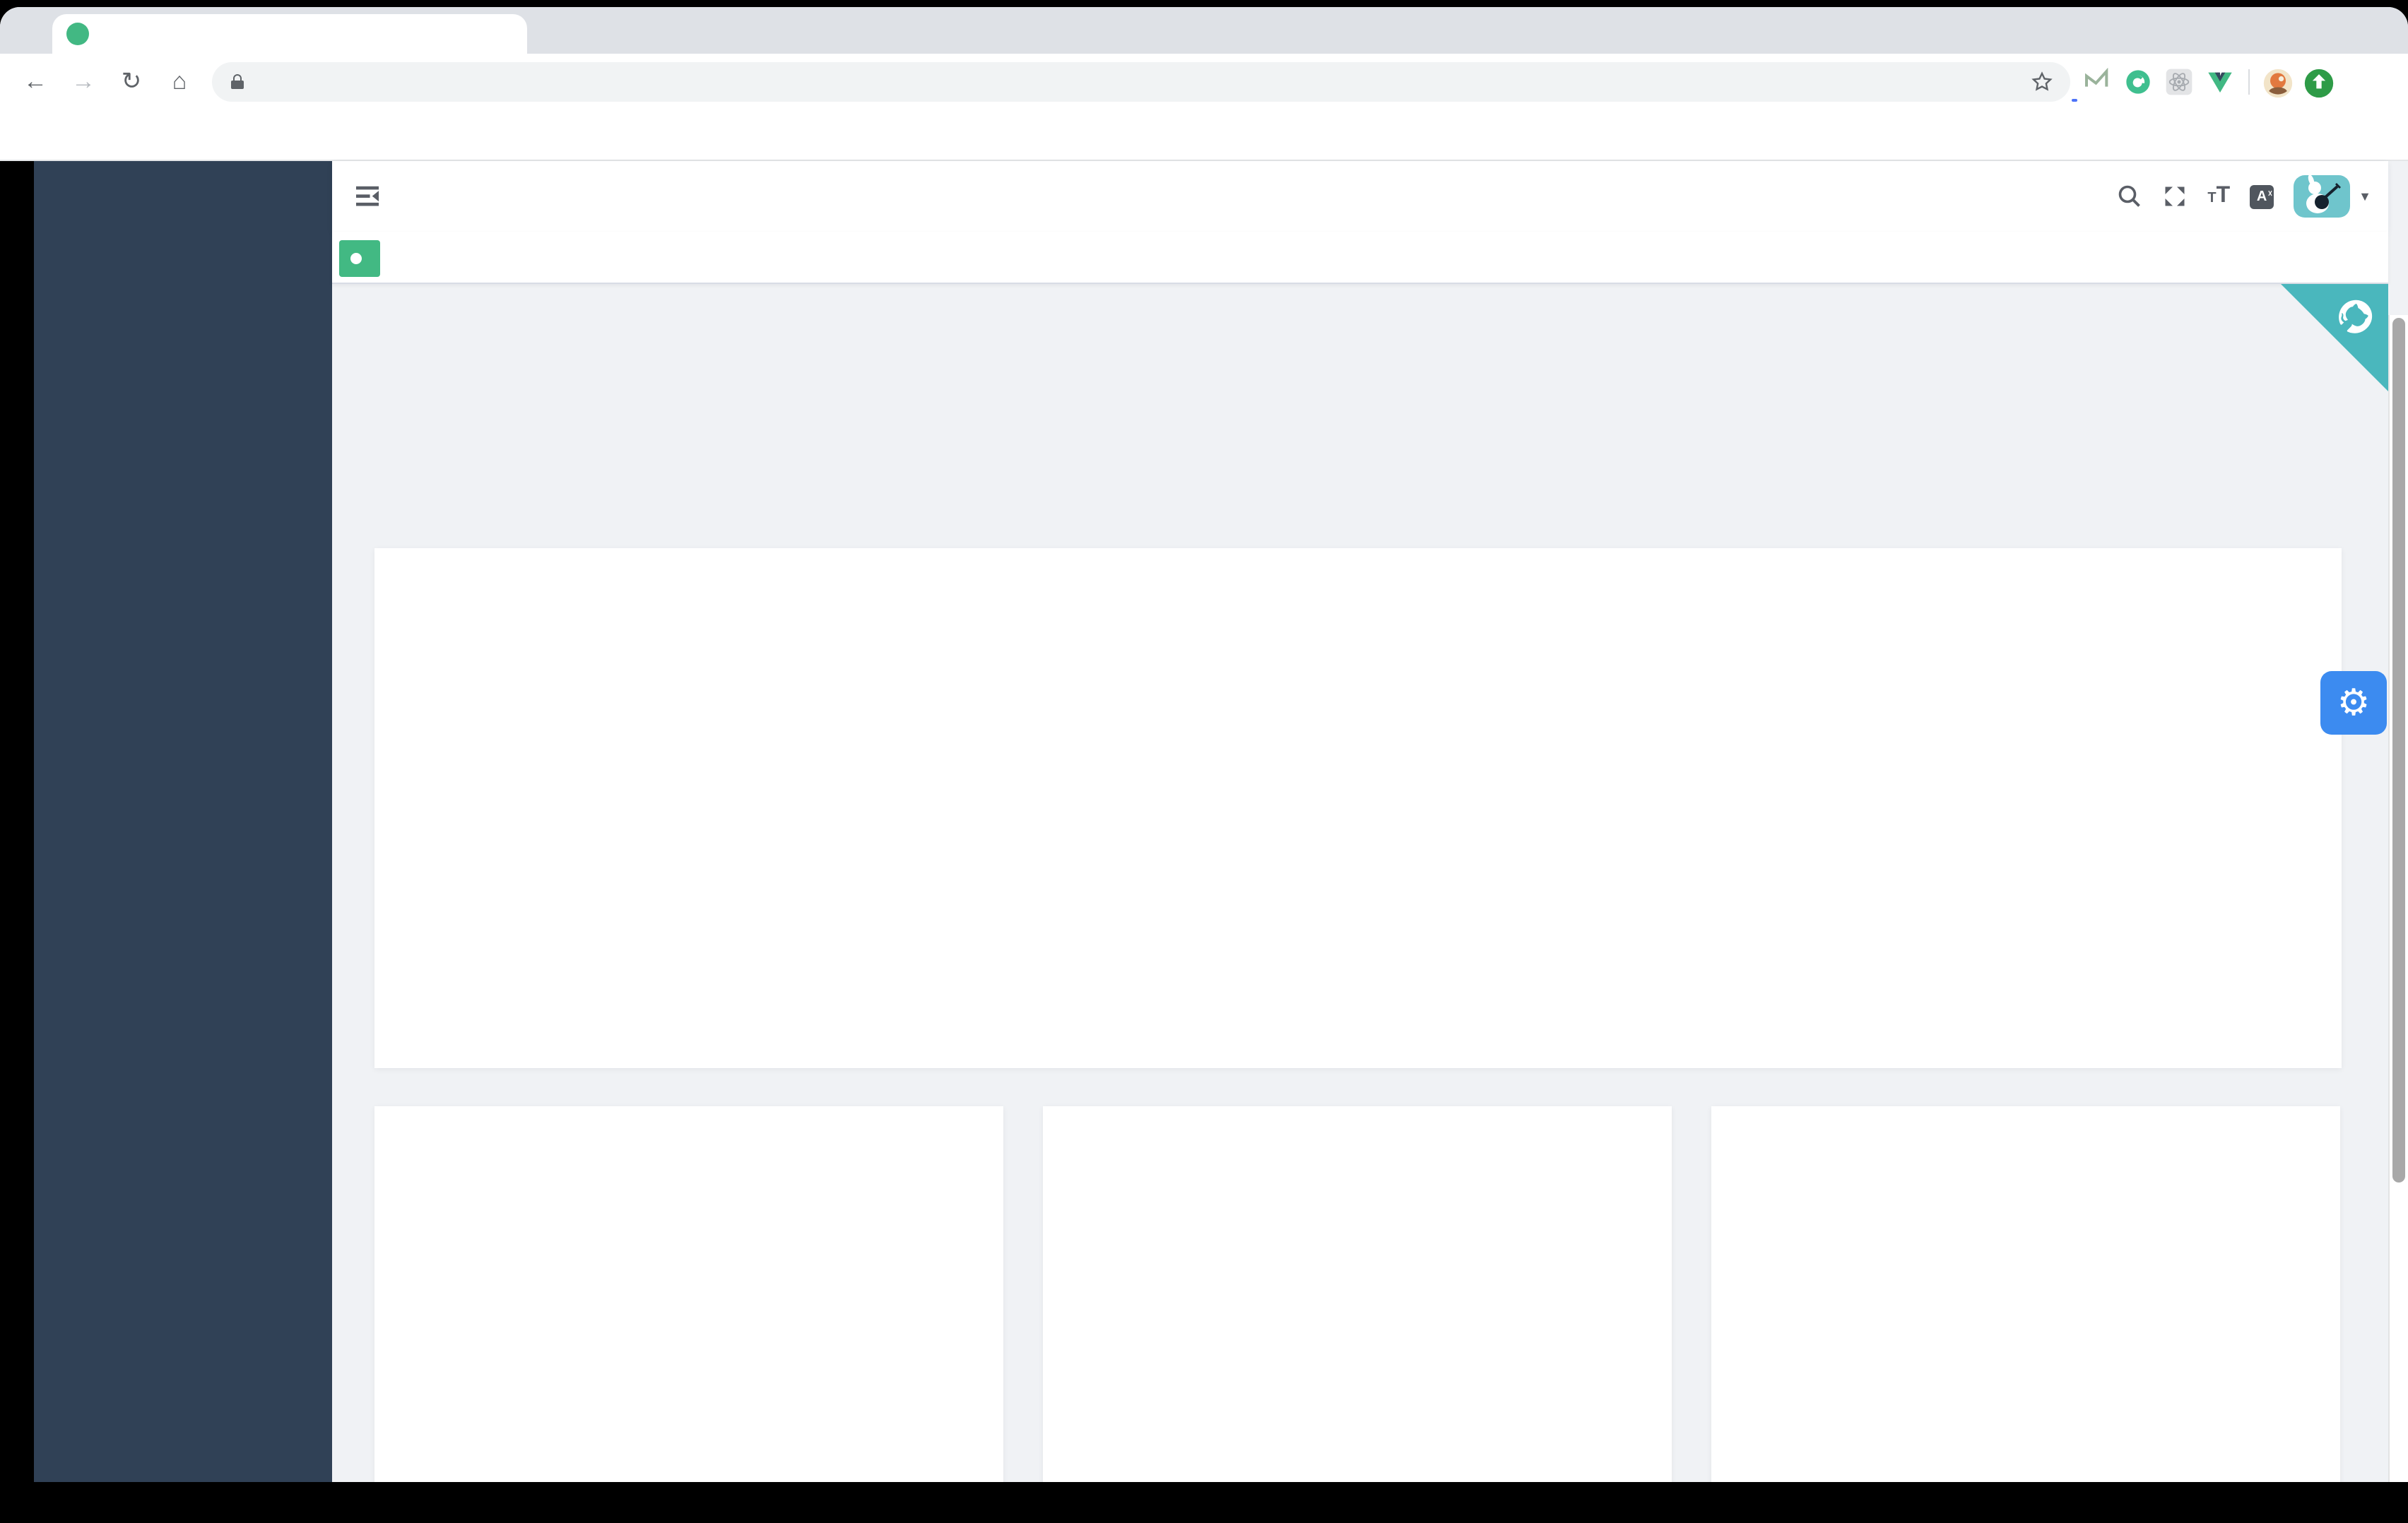  Describe the element at coordinates (2356, 316) in the screenshot. I see `github-icon` at that location.